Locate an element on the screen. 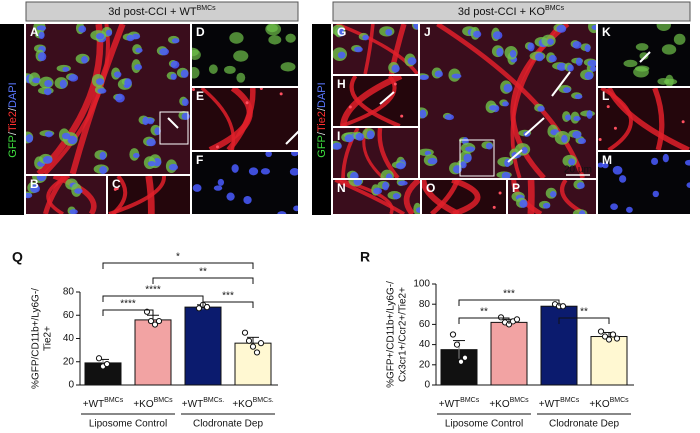 This screenshot has height=433, width=700. panel-letter: C is located at coordinates (116, 184).